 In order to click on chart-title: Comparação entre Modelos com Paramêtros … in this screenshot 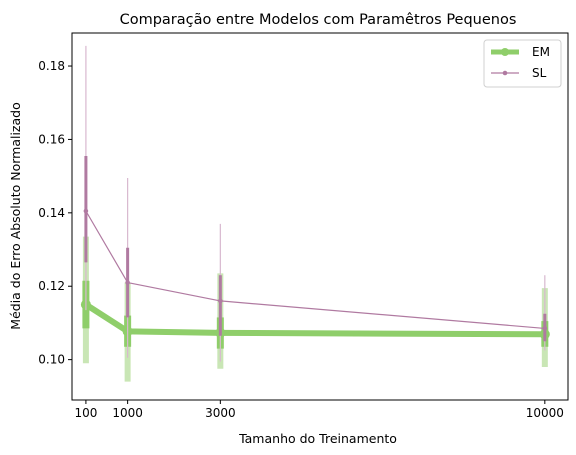, I will do `click(318, 20)`.